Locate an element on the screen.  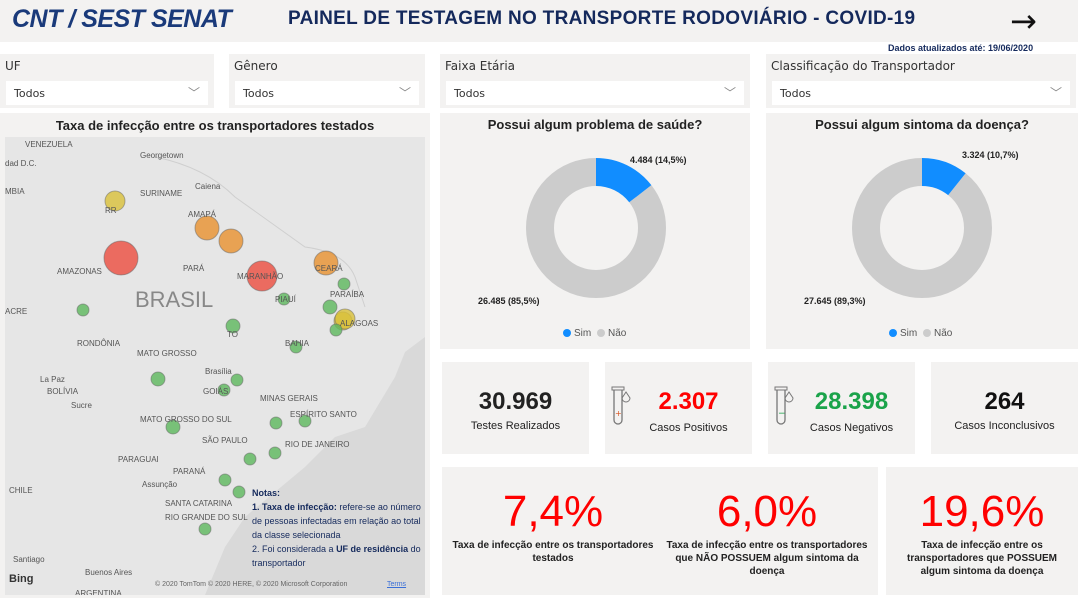
note-2-end: do transportador is located at coordinates (336, 556).